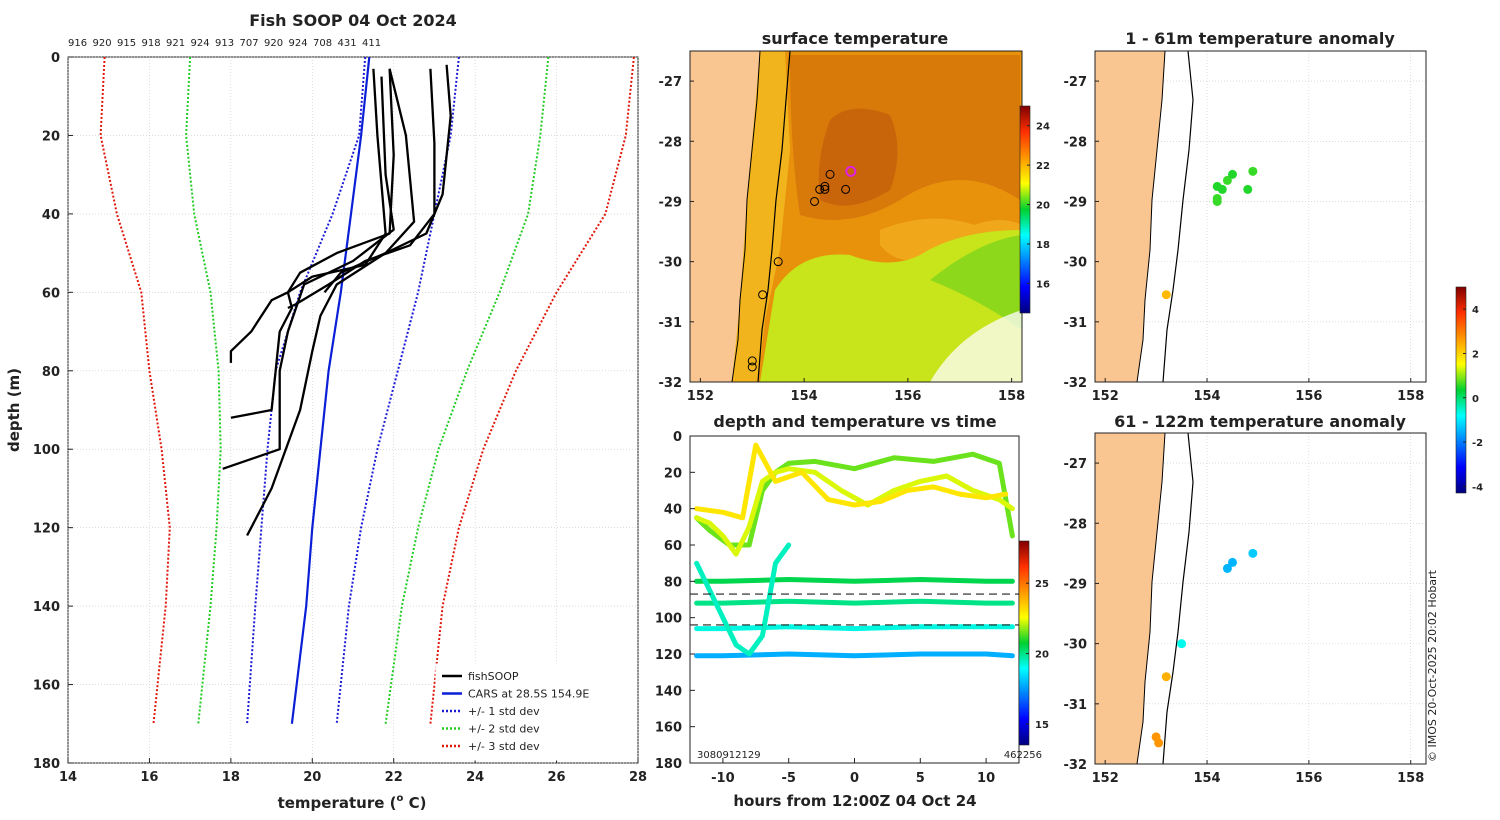  Describe the element at coordinates (673, 582) in the screenshot. I see `y-tick-label: 80` at that location.